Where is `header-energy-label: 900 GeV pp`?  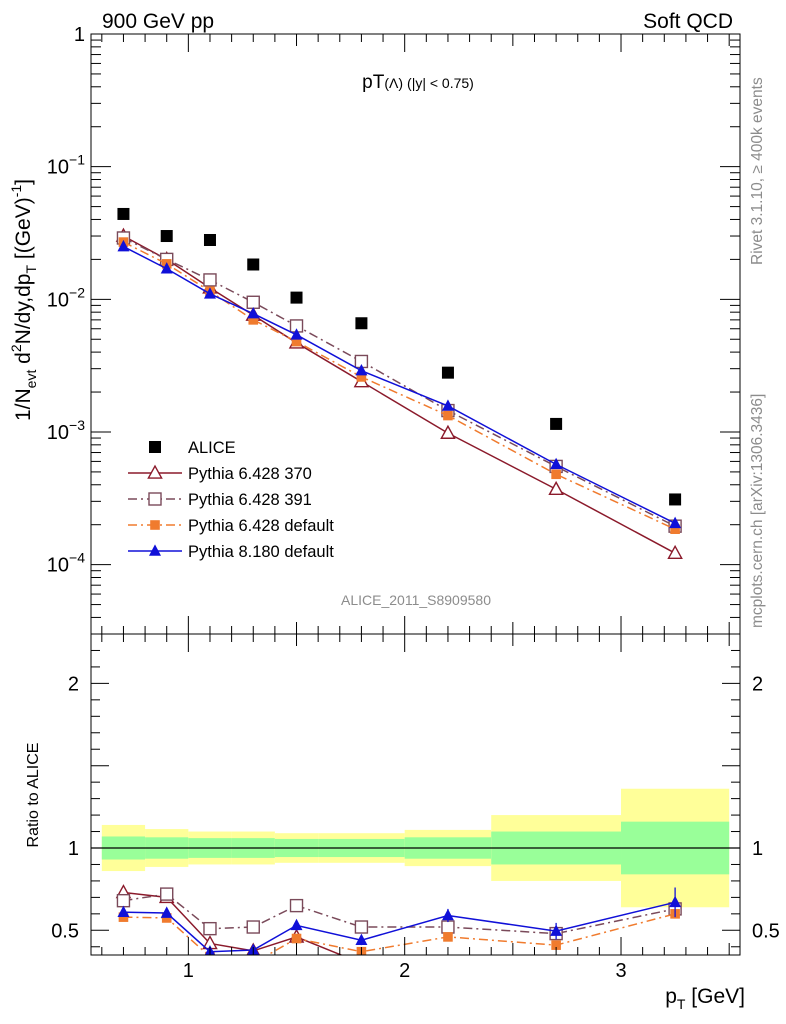 header-energy-label: 900 GeV pp is located at coordinates (158, 21).